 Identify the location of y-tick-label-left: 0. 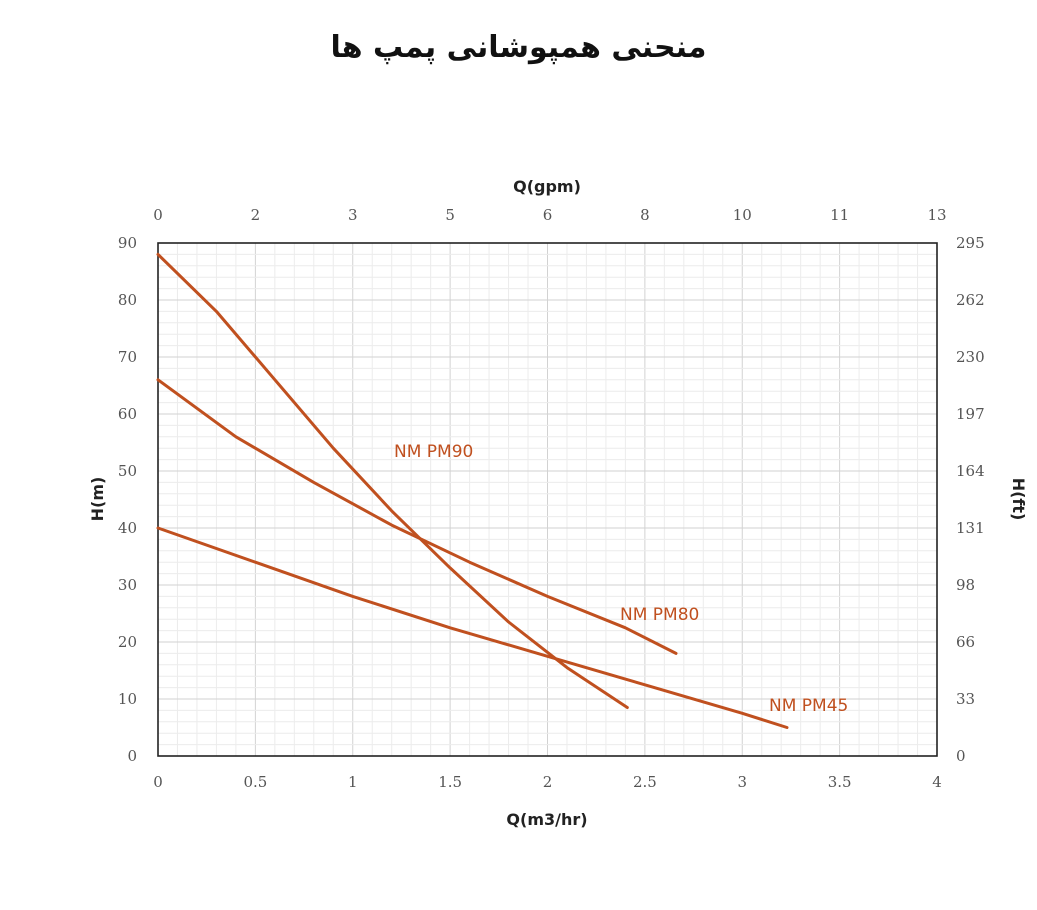
(132, 756).